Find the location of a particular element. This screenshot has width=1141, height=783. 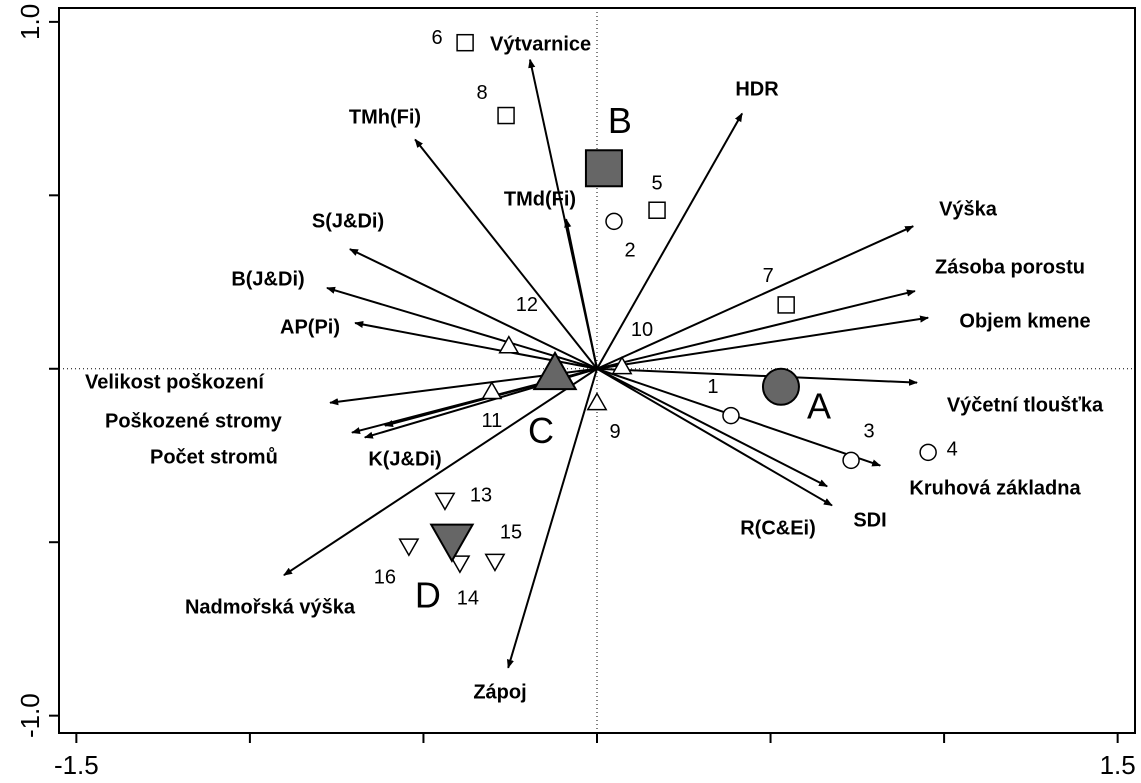

centroid-label: A is located at coordinates (819, 405).